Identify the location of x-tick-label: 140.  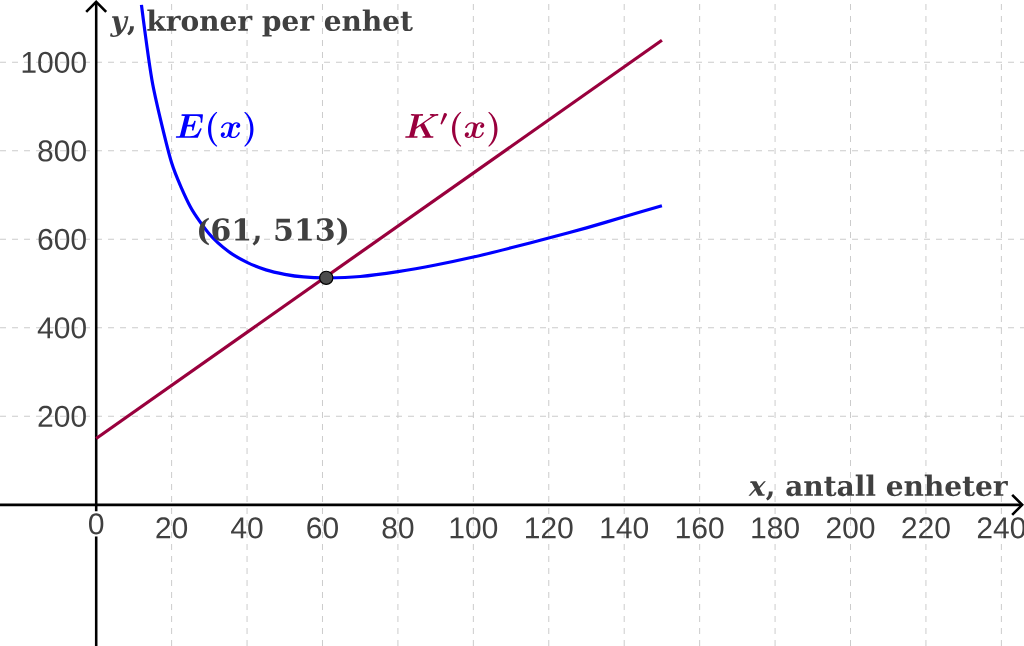
(625, 528).